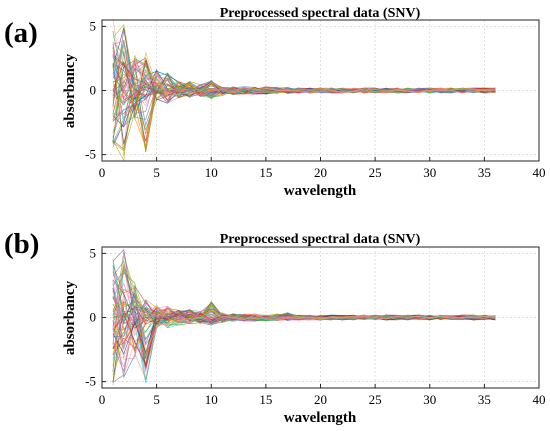 The width and height of the screenshot is (550, 431). Describe the element at coordinates (320, 13) in the screenshot. I see `chart-title-a: Preprocessed spectral data (SNV)` at that location.